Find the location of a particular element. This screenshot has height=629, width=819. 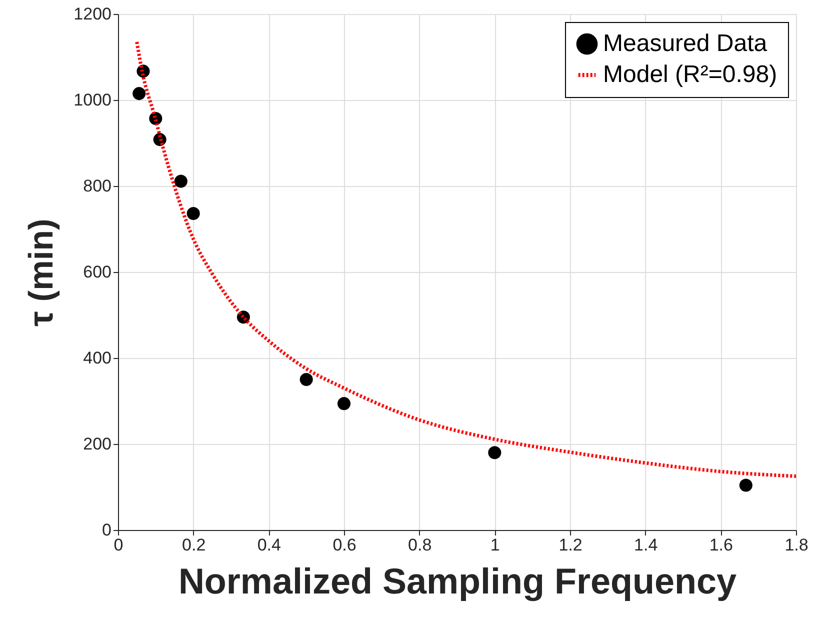

y-axis-title: τ (min) is located at coordinates (41, 272).